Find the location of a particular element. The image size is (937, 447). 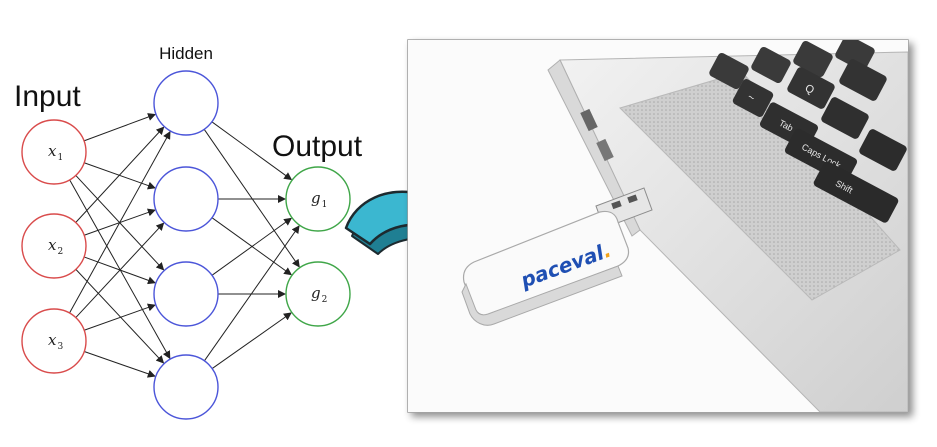

output-node: g1 is located at coordinates (318, 199).